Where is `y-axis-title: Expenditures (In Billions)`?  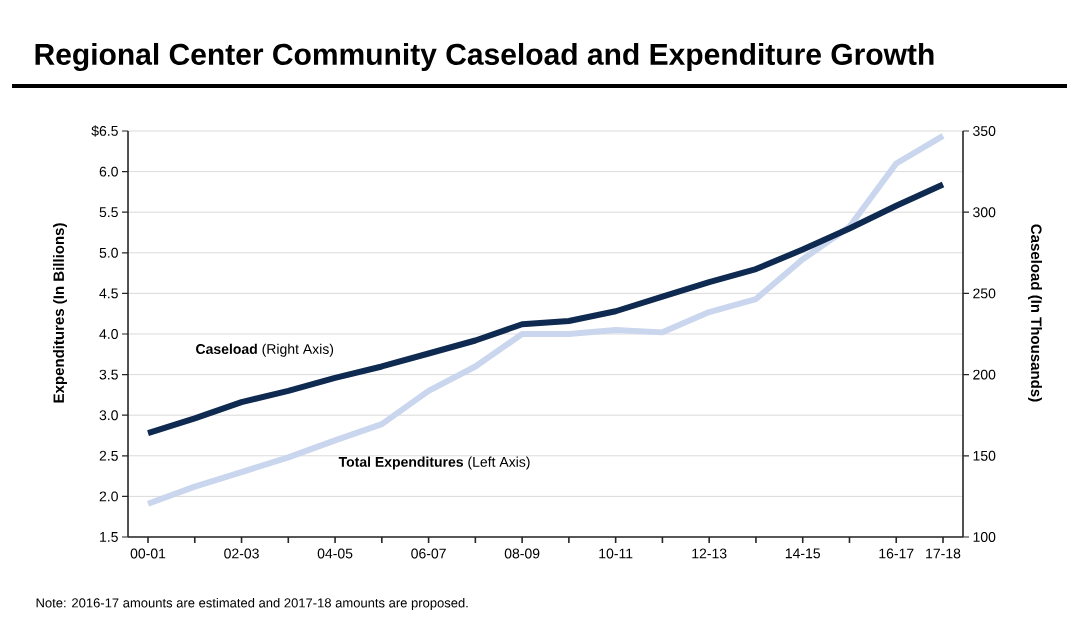 y-axis-title: Expenditures (In Billions) is located at coordinates (60, 313).